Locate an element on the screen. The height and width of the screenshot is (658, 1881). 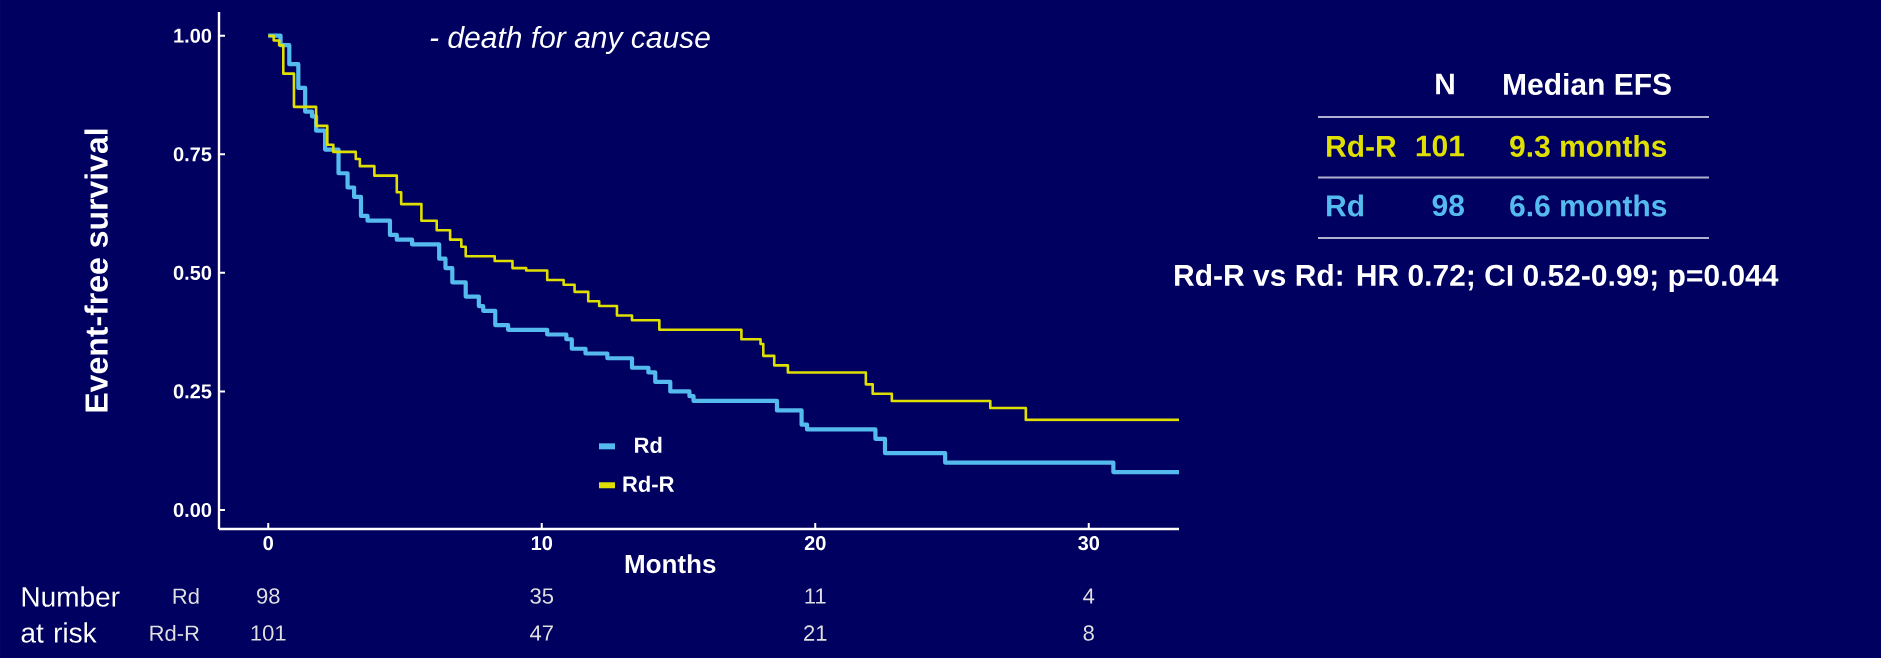
y-tick-label: 0.00 is located at coordinates (192, 510).